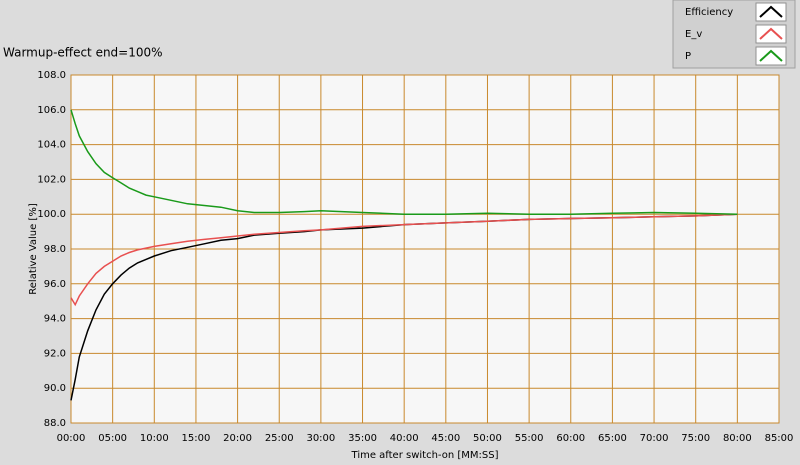  Describe the element at coordinates (55, 249) in the screenshot. I see `y-tick-label: 98.0` at that location.